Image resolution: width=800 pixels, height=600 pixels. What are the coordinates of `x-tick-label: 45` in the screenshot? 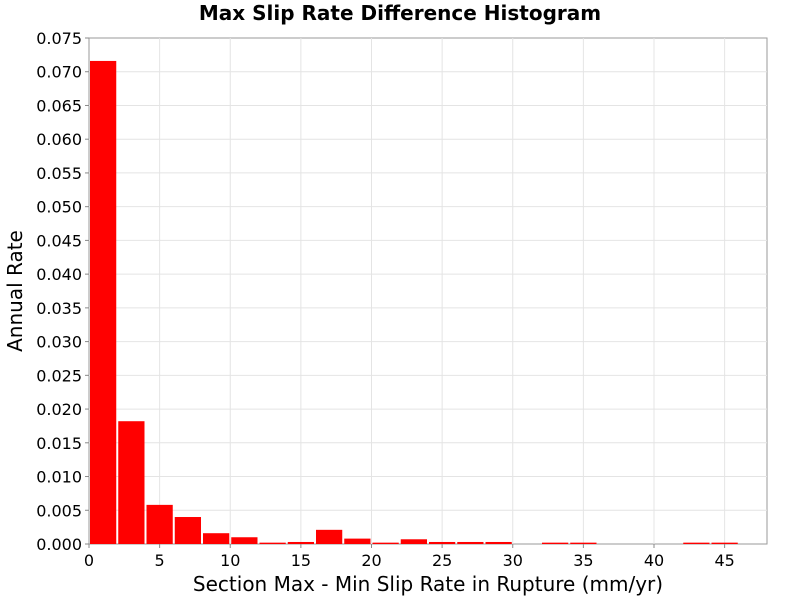 It's located at (724, 560).